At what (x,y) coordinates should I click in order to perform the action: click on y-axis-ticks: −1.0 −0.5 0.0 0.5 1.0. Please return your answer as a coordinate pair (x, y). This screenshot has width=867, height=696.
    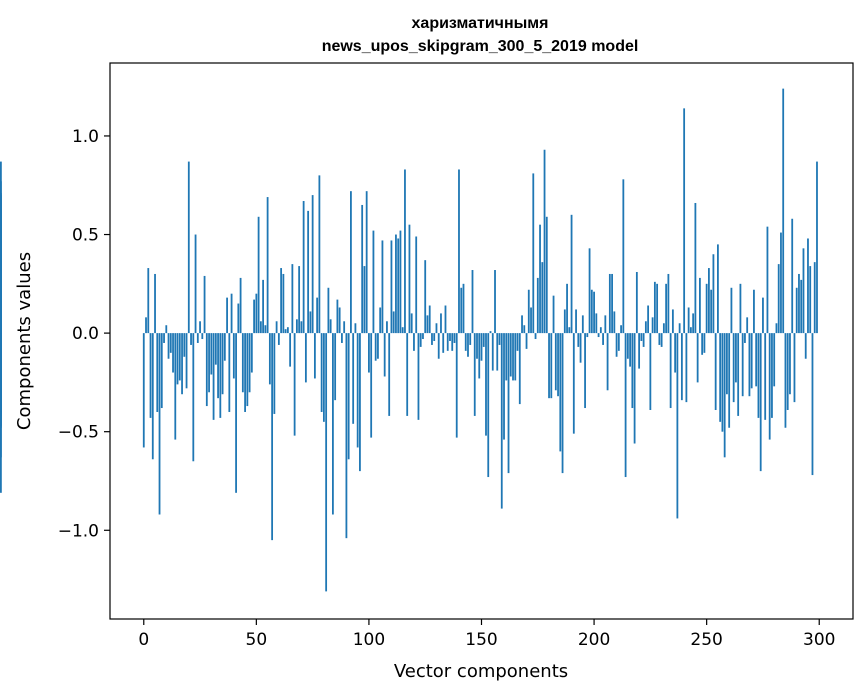
    Looking at the image, I should click on (84, 334).